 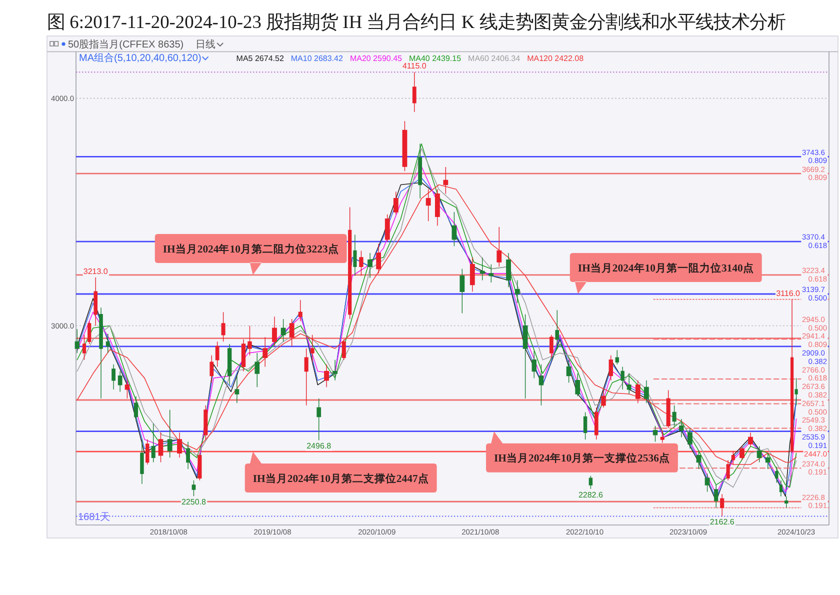 What do you see at coordinates (494, 59) in the screenshot?
I see `text: MA60 2406.34` at bounding box center [494, 59].